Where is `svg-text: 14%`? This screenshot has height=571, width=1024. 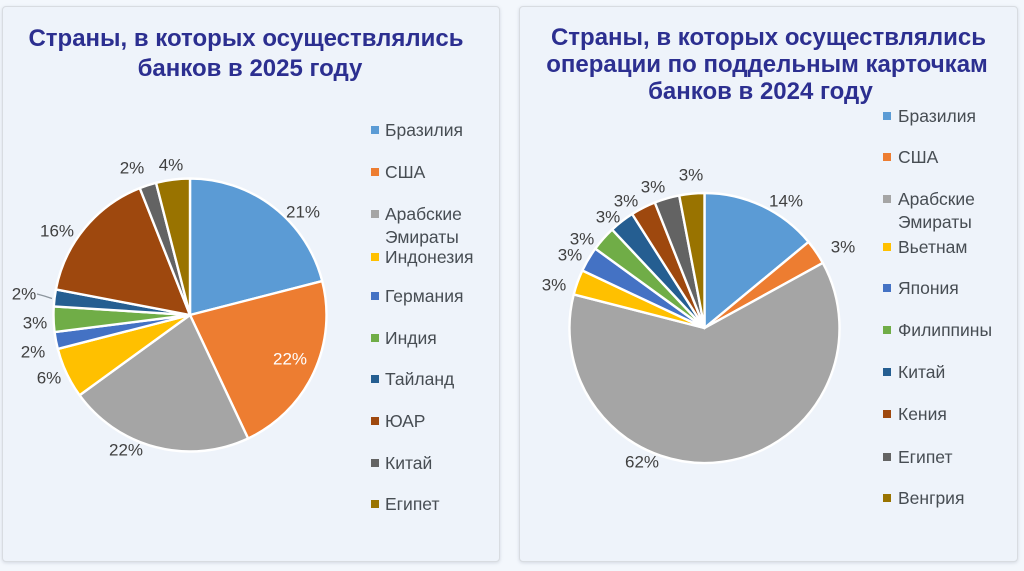
svg-text: 14% is located at coordinates (786, 201).